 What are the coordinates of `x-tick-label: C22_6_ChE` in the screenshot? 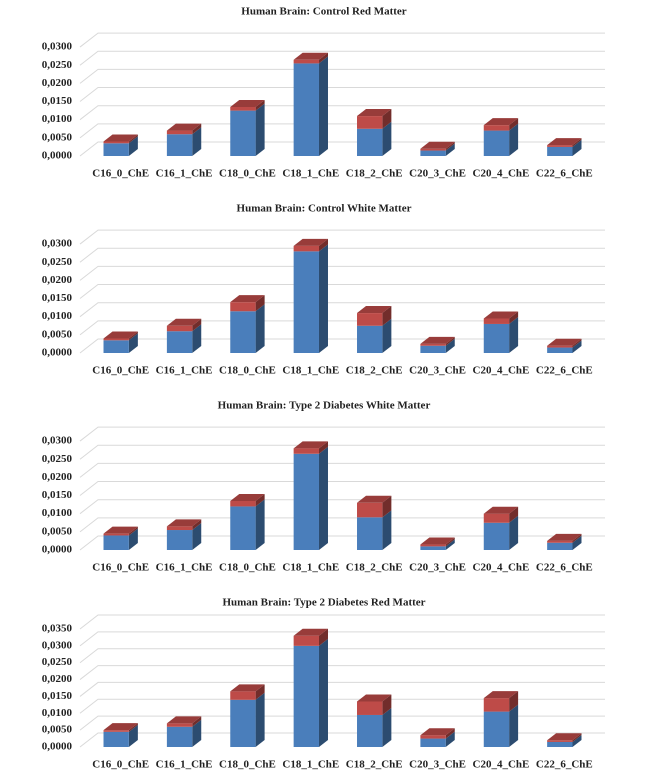 It's located at (564, 174).